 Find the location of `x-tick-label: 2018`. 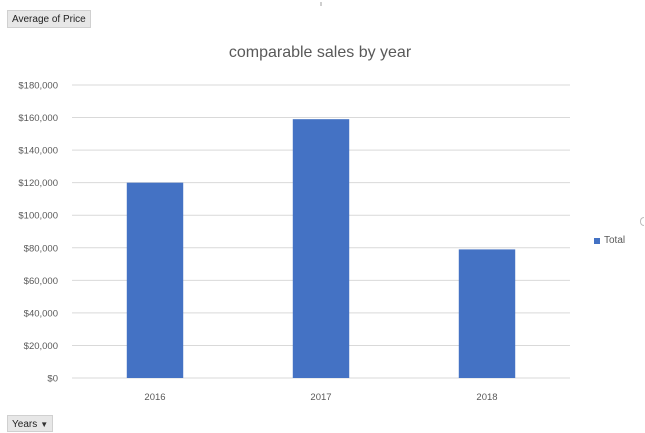

x-tick-label: 2018 is located at coordinates (486, 397).